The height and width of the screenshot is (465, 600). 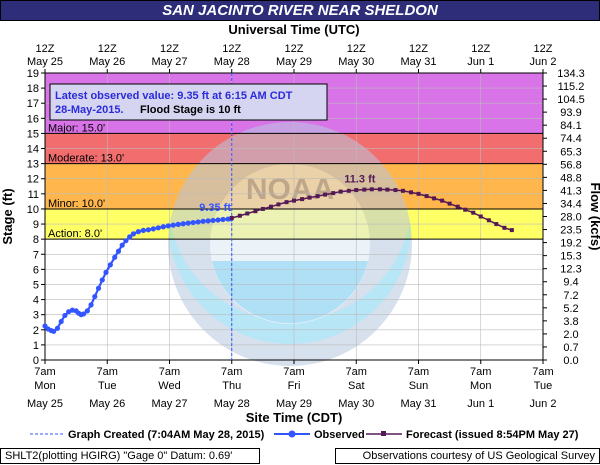 I want to click on bottom-tick-date-8: Jun 2, so click(x=543, y=404).